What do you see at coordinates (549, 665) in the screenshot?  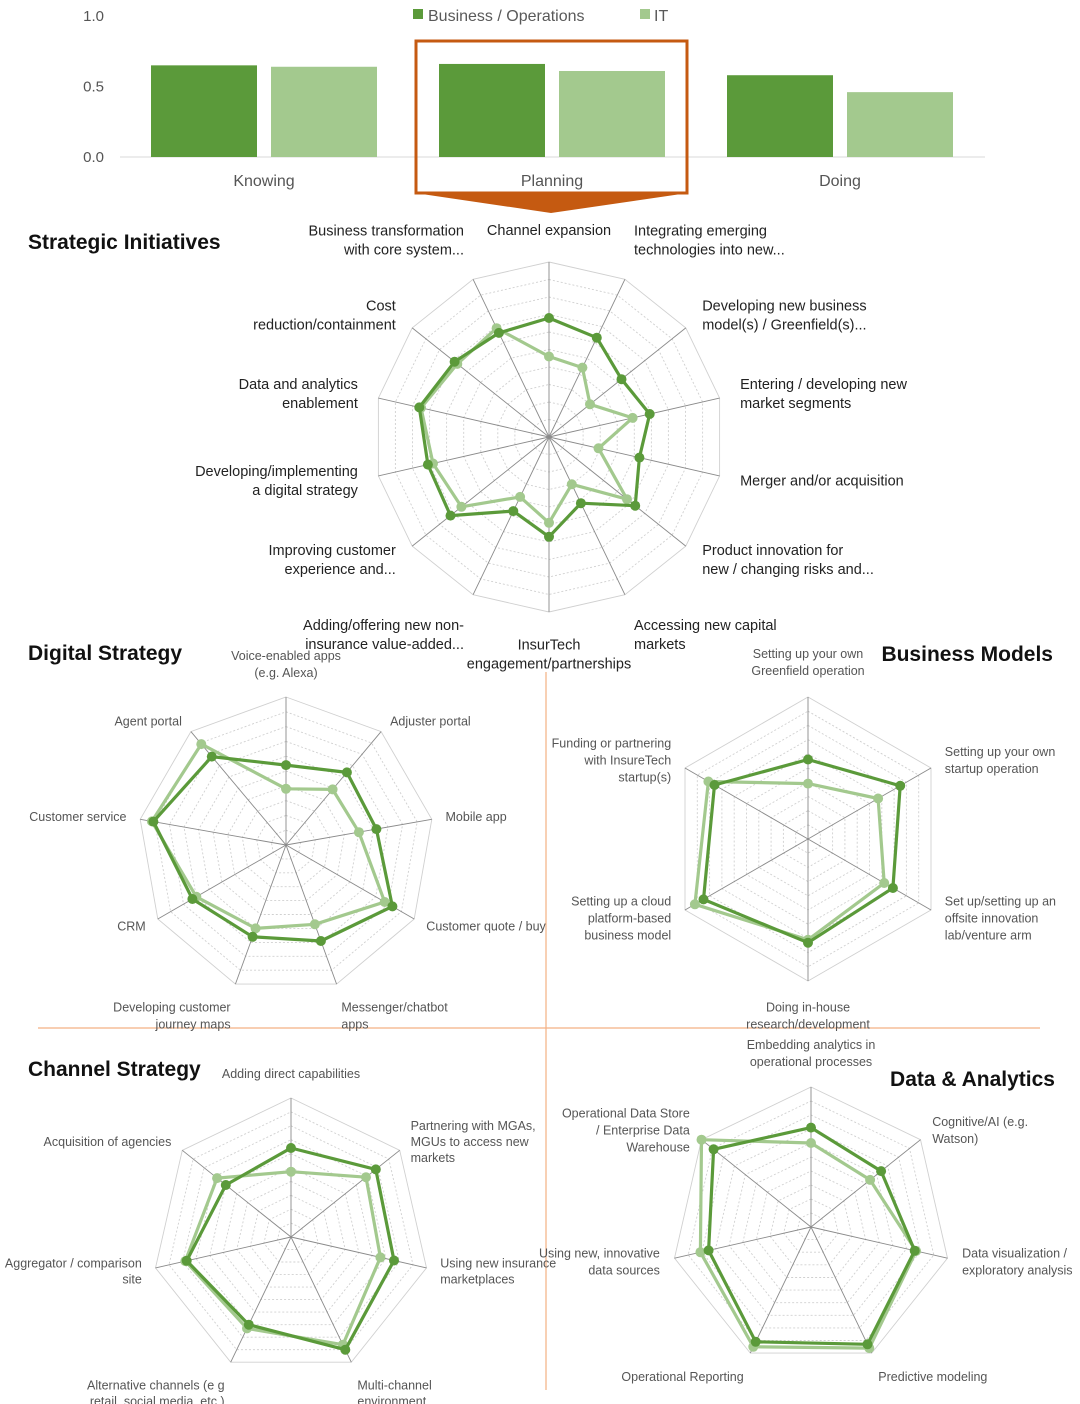 I see `radar-axis-label-line: engagement/partnerships` at bounding box center [549, 665].